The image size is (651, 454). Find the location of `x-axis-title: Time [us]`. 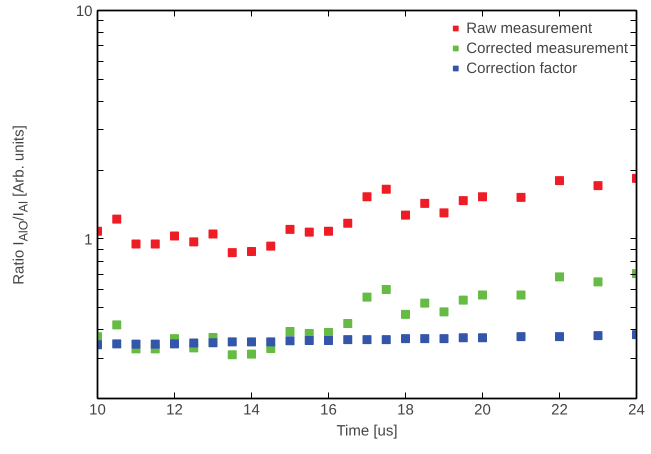

x-axis-title: Time [us] is located at coordinates (367, 431).